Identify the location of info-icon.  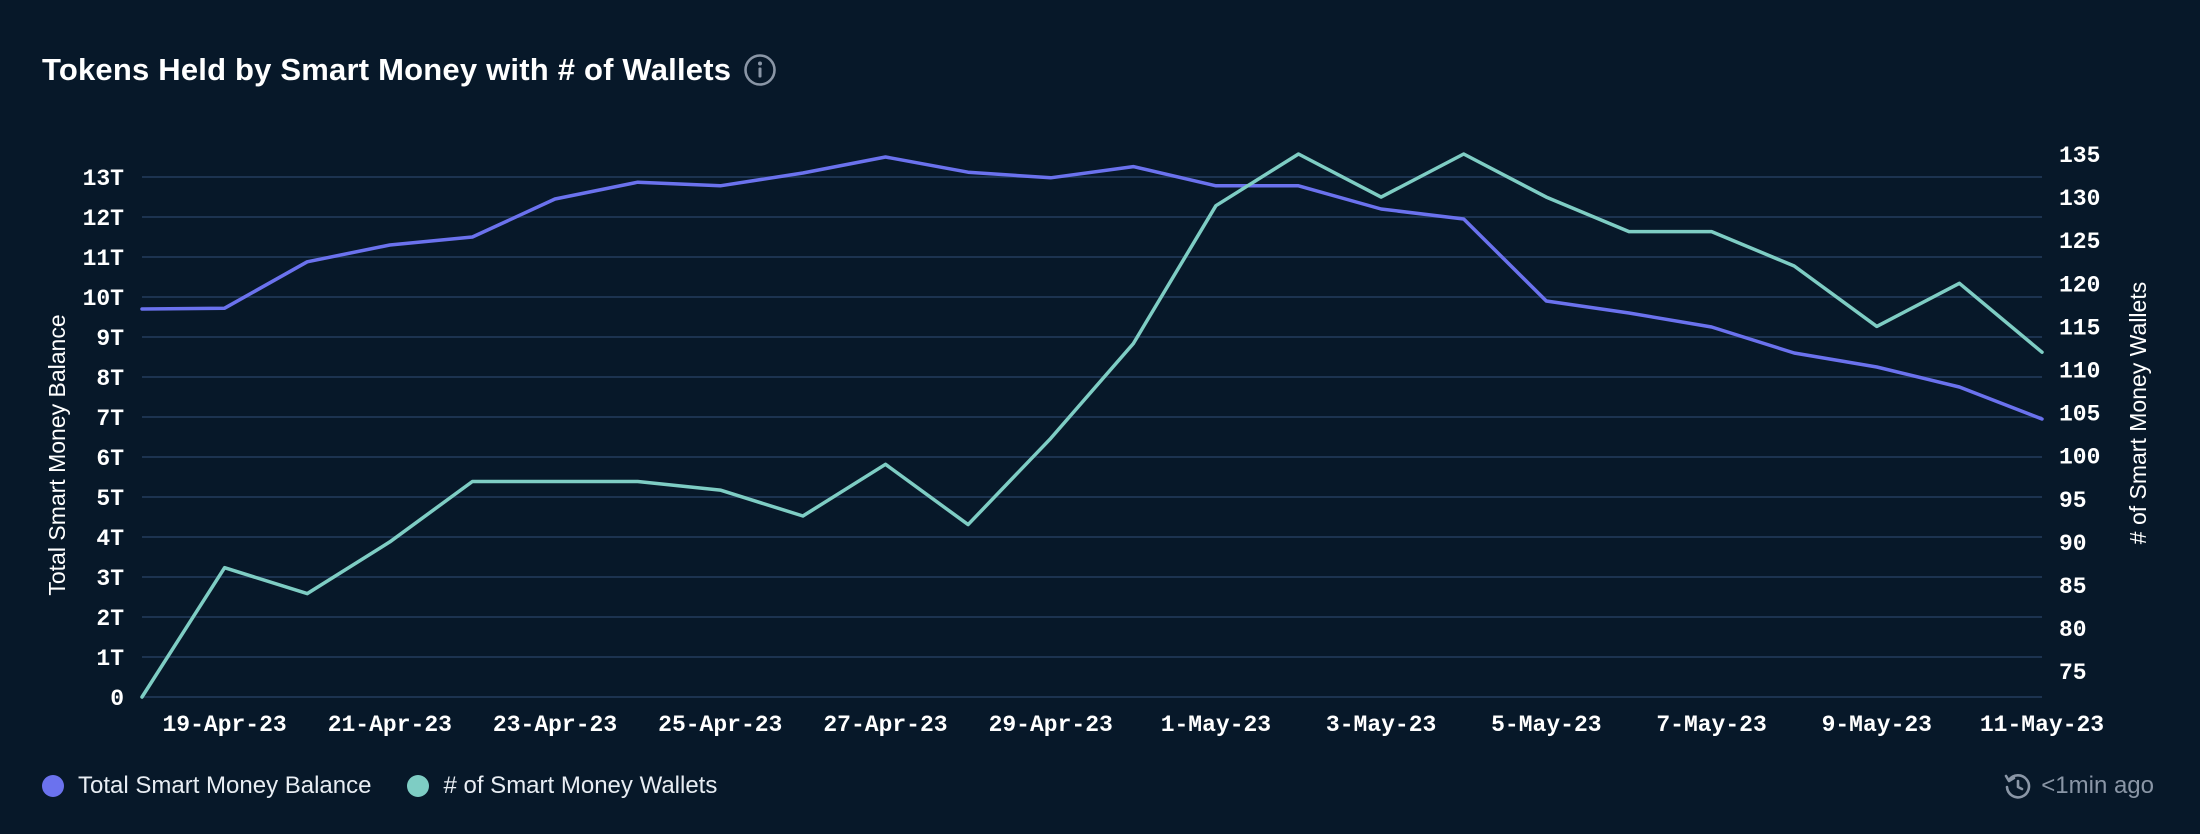
(760, 70).